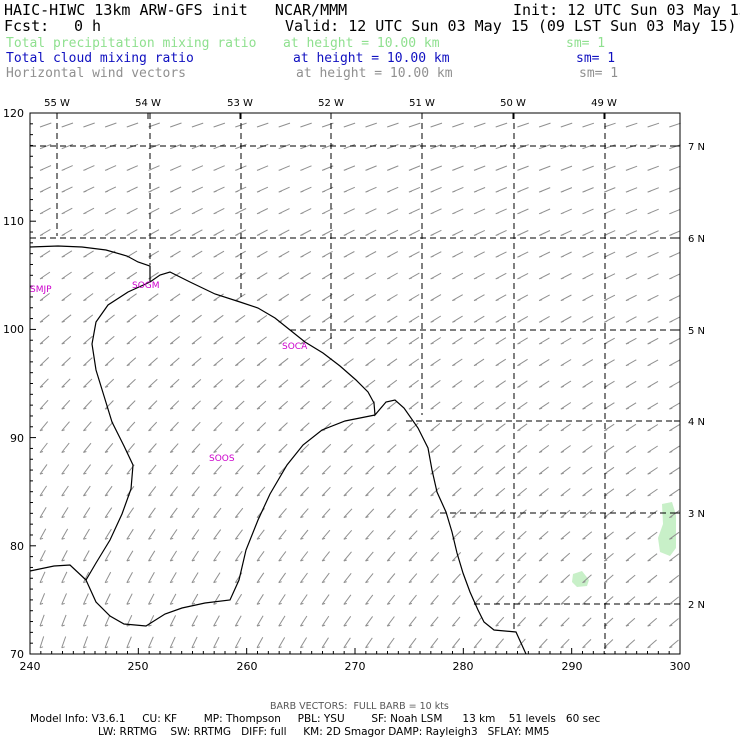 The width and height of the screenshot is (740, 740). Describe the element at coordinates (599, 73) in the screenshot. I see `field-wind-sm: sm= 1` at that location.